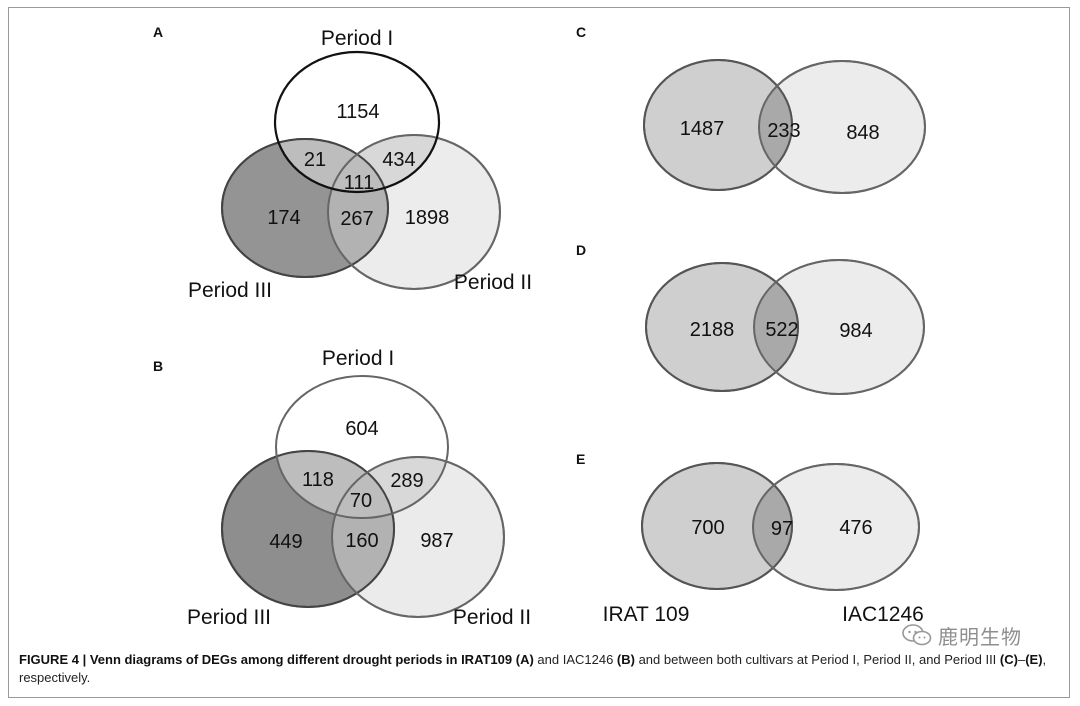 Image resolution: width=1080 pixels, height=706 pixels. I want to click on panel-a-label: A, so click(158, 32).